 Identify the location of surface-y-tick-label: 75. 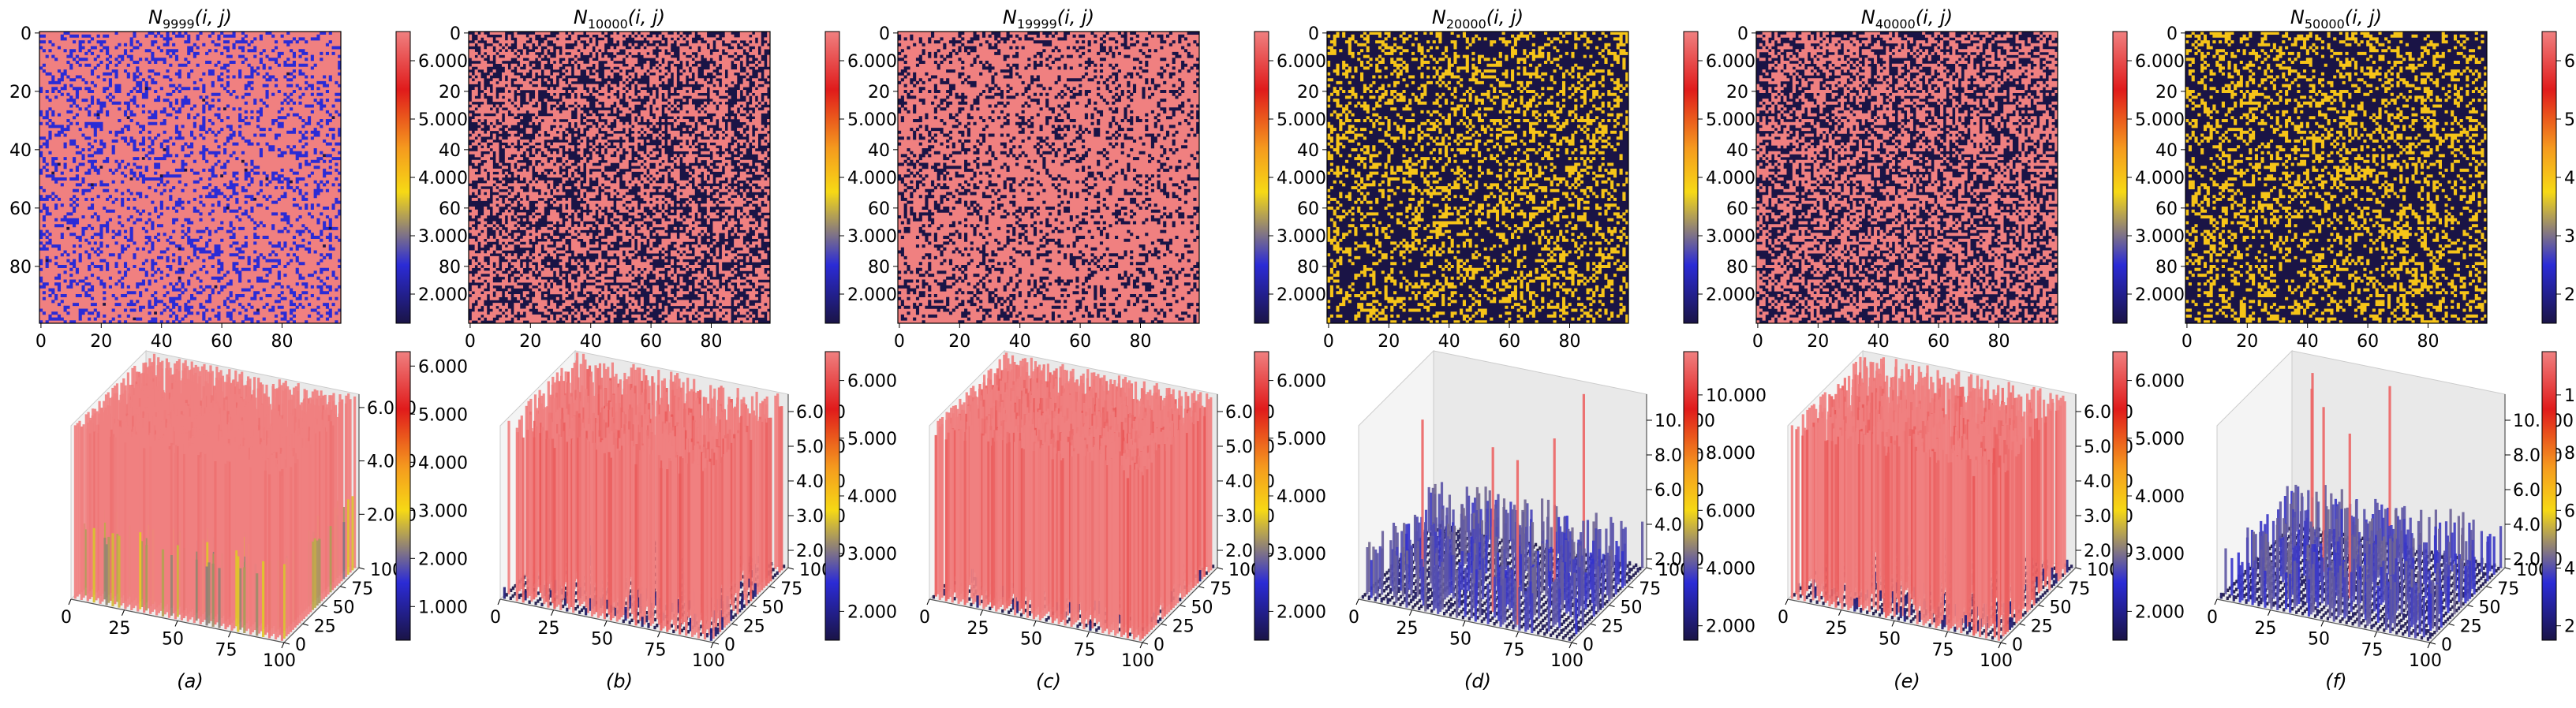
(362, 589).